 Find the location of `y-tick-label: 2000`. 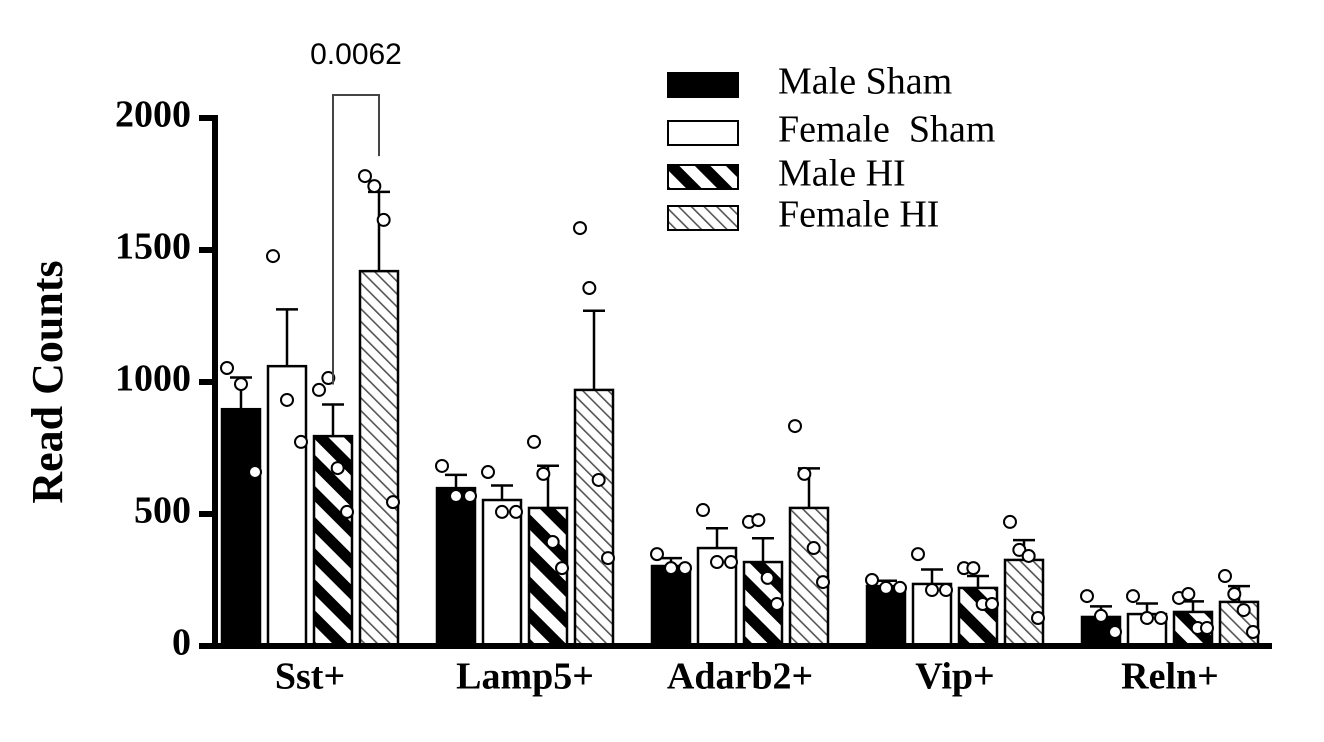

y-tick-label: 2000 is located at coordinates (153, 115).